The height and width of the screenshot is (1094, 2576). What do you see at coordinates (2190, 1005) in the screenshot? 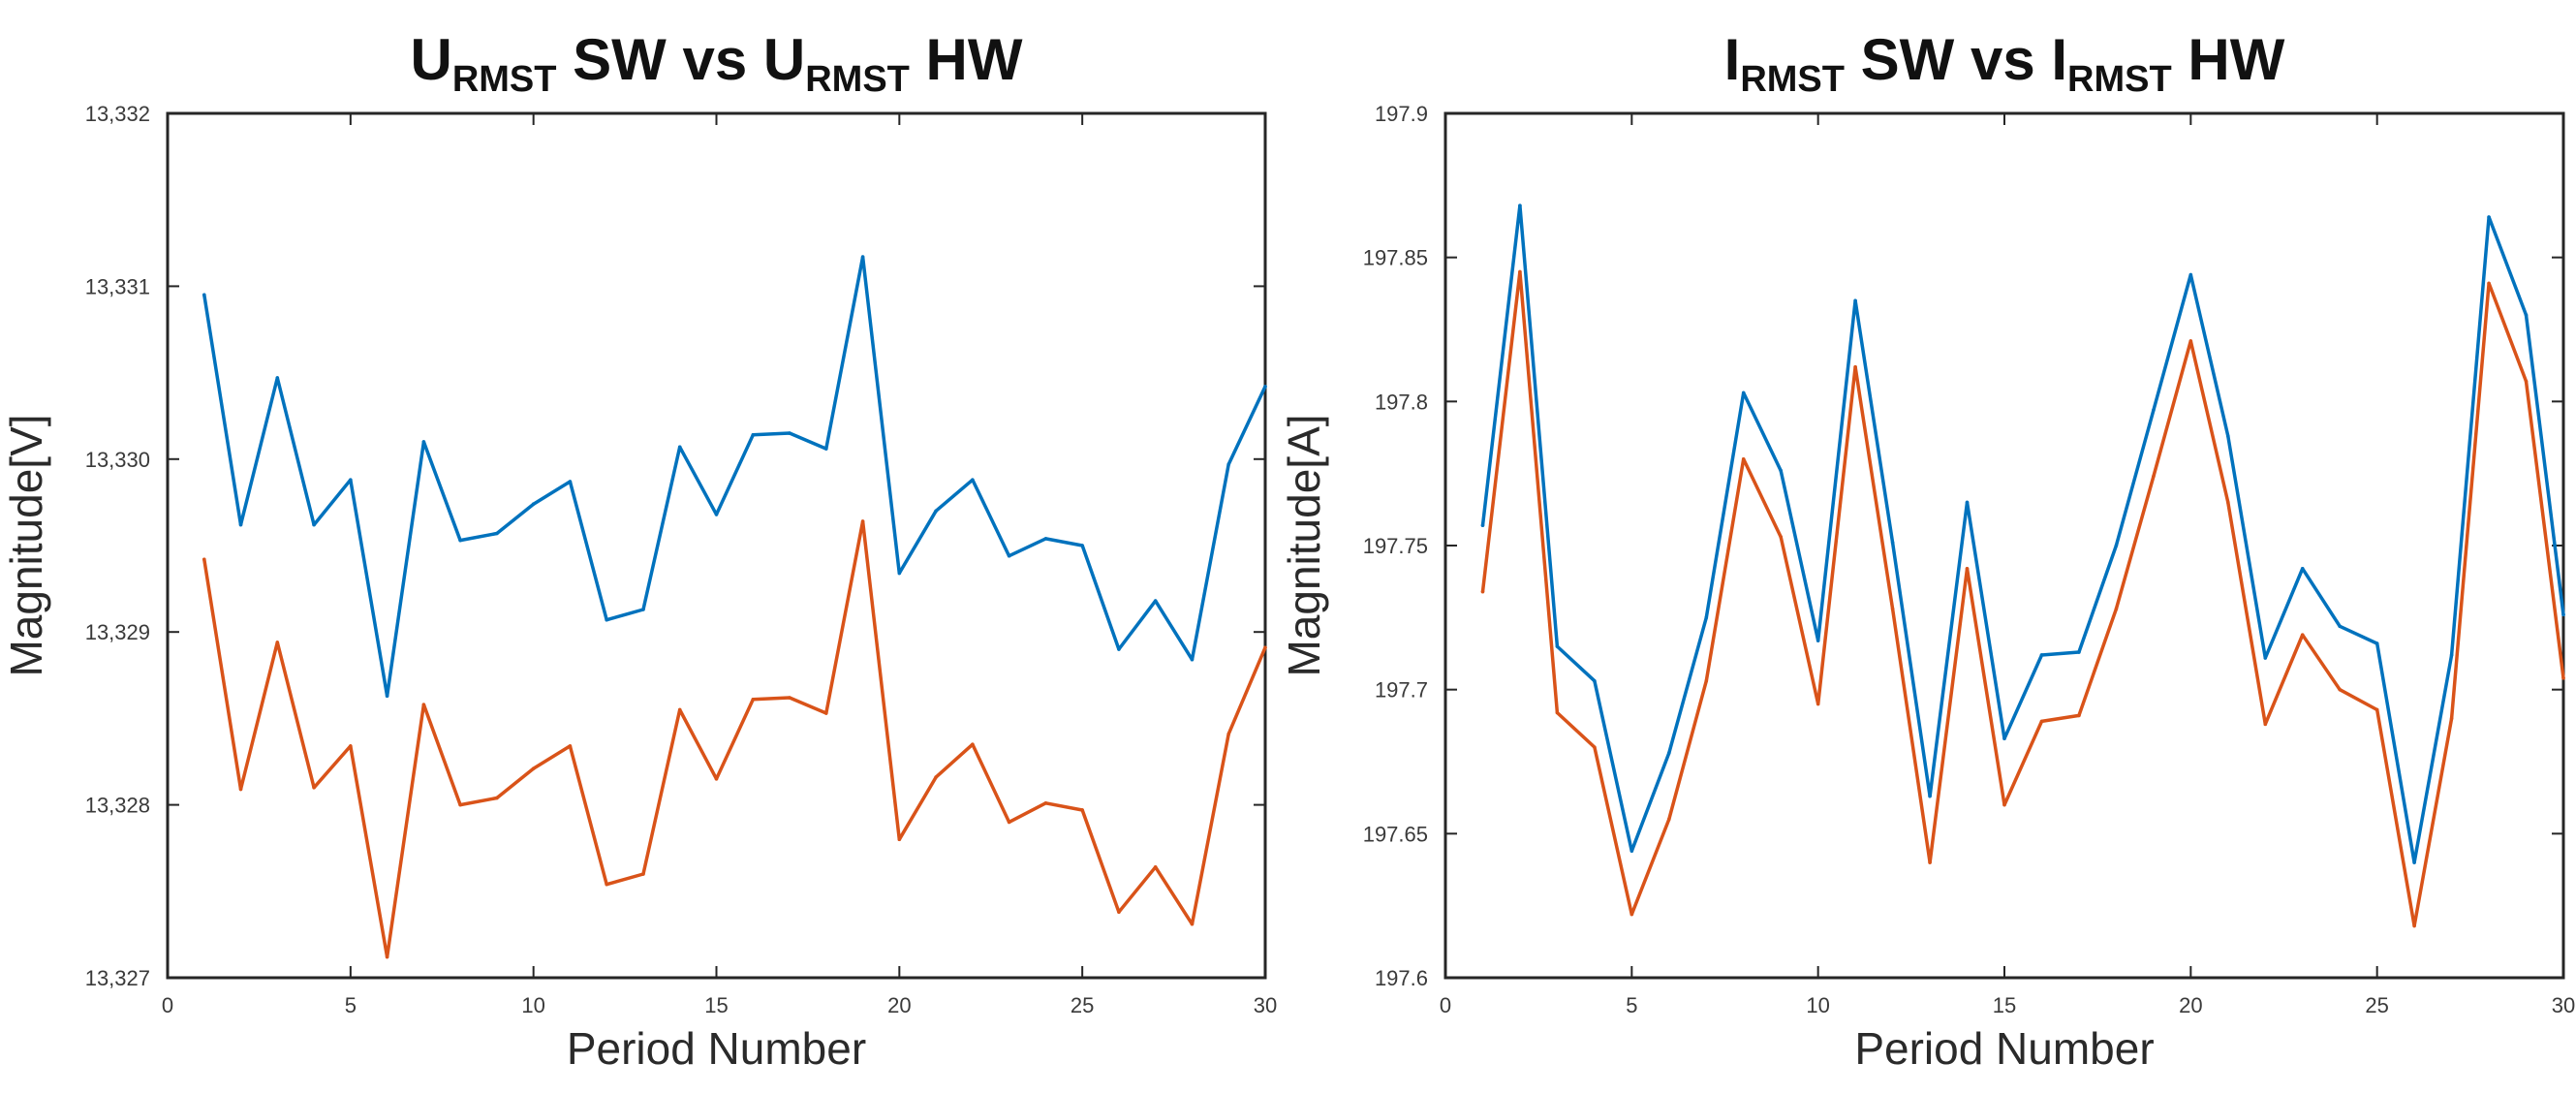
I see `x-tick-label: 20` at bounding box center [2190, 1005].